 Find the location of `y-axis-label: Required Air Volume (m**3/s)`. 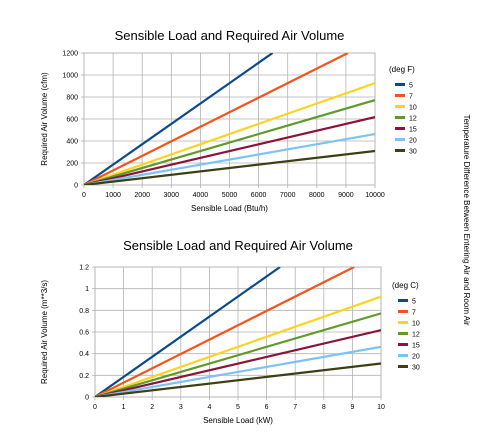

y-axis-label: Required Air Volume (m**3/s) is located at coordinates (44, 332).